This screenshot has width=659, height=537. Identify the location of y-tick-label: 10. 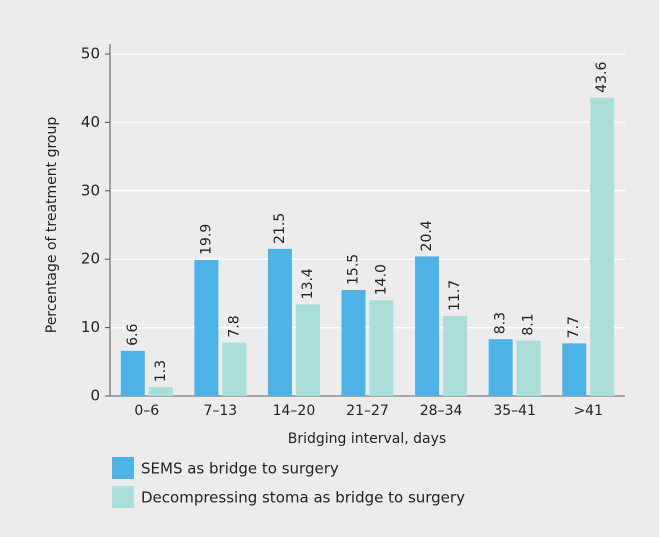
(90, 327).